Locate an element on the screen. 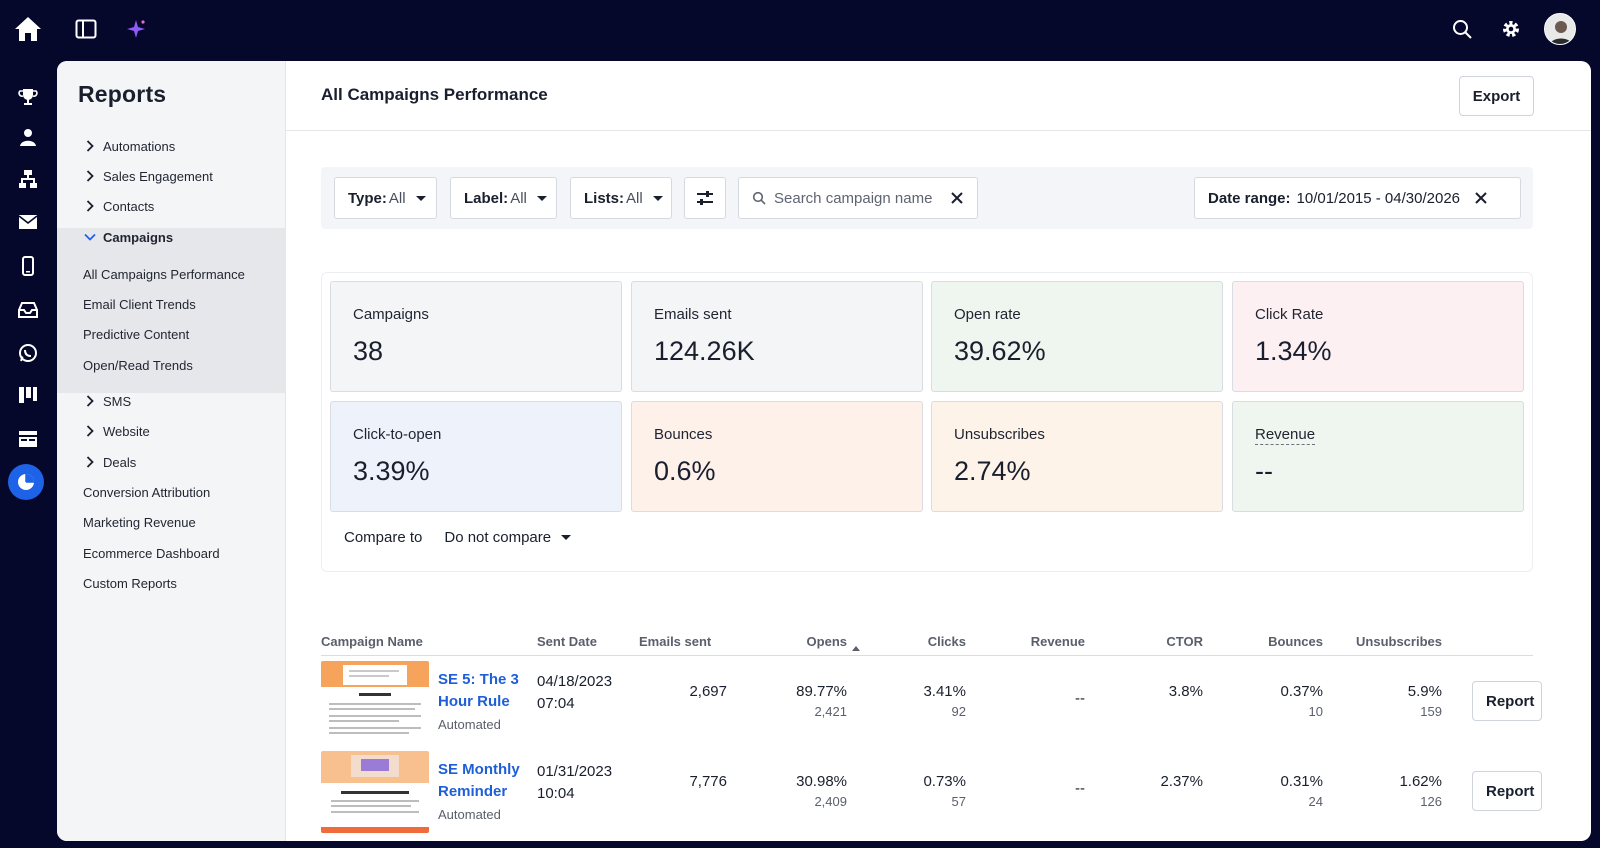  stat-label: Revenue is located at coordinates (1285, 435).